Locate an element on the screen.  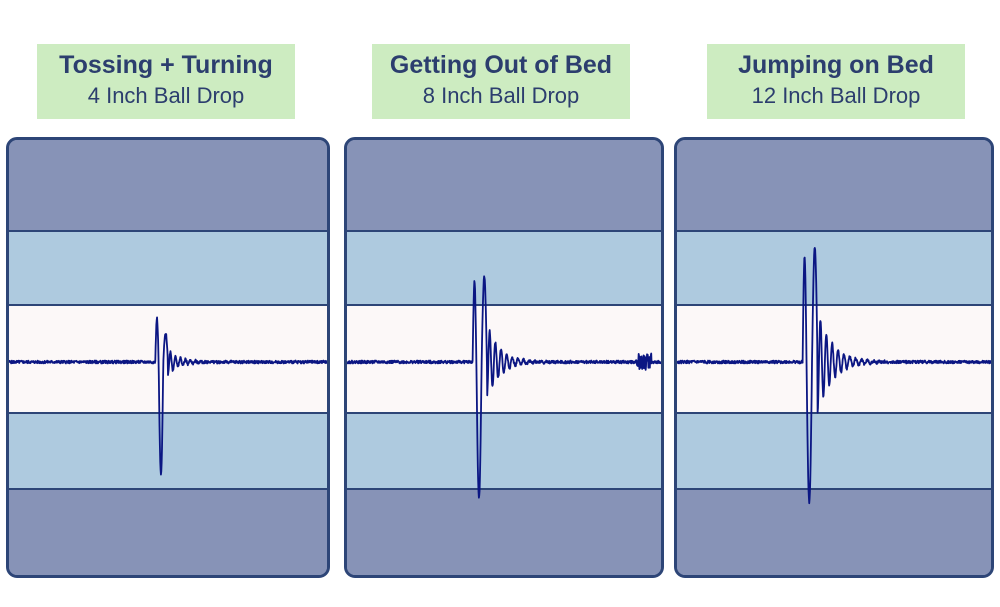
label-tossing-turning: Tossing + Turning 4 Inch Ball Drop is located at coordinates (166, 81).